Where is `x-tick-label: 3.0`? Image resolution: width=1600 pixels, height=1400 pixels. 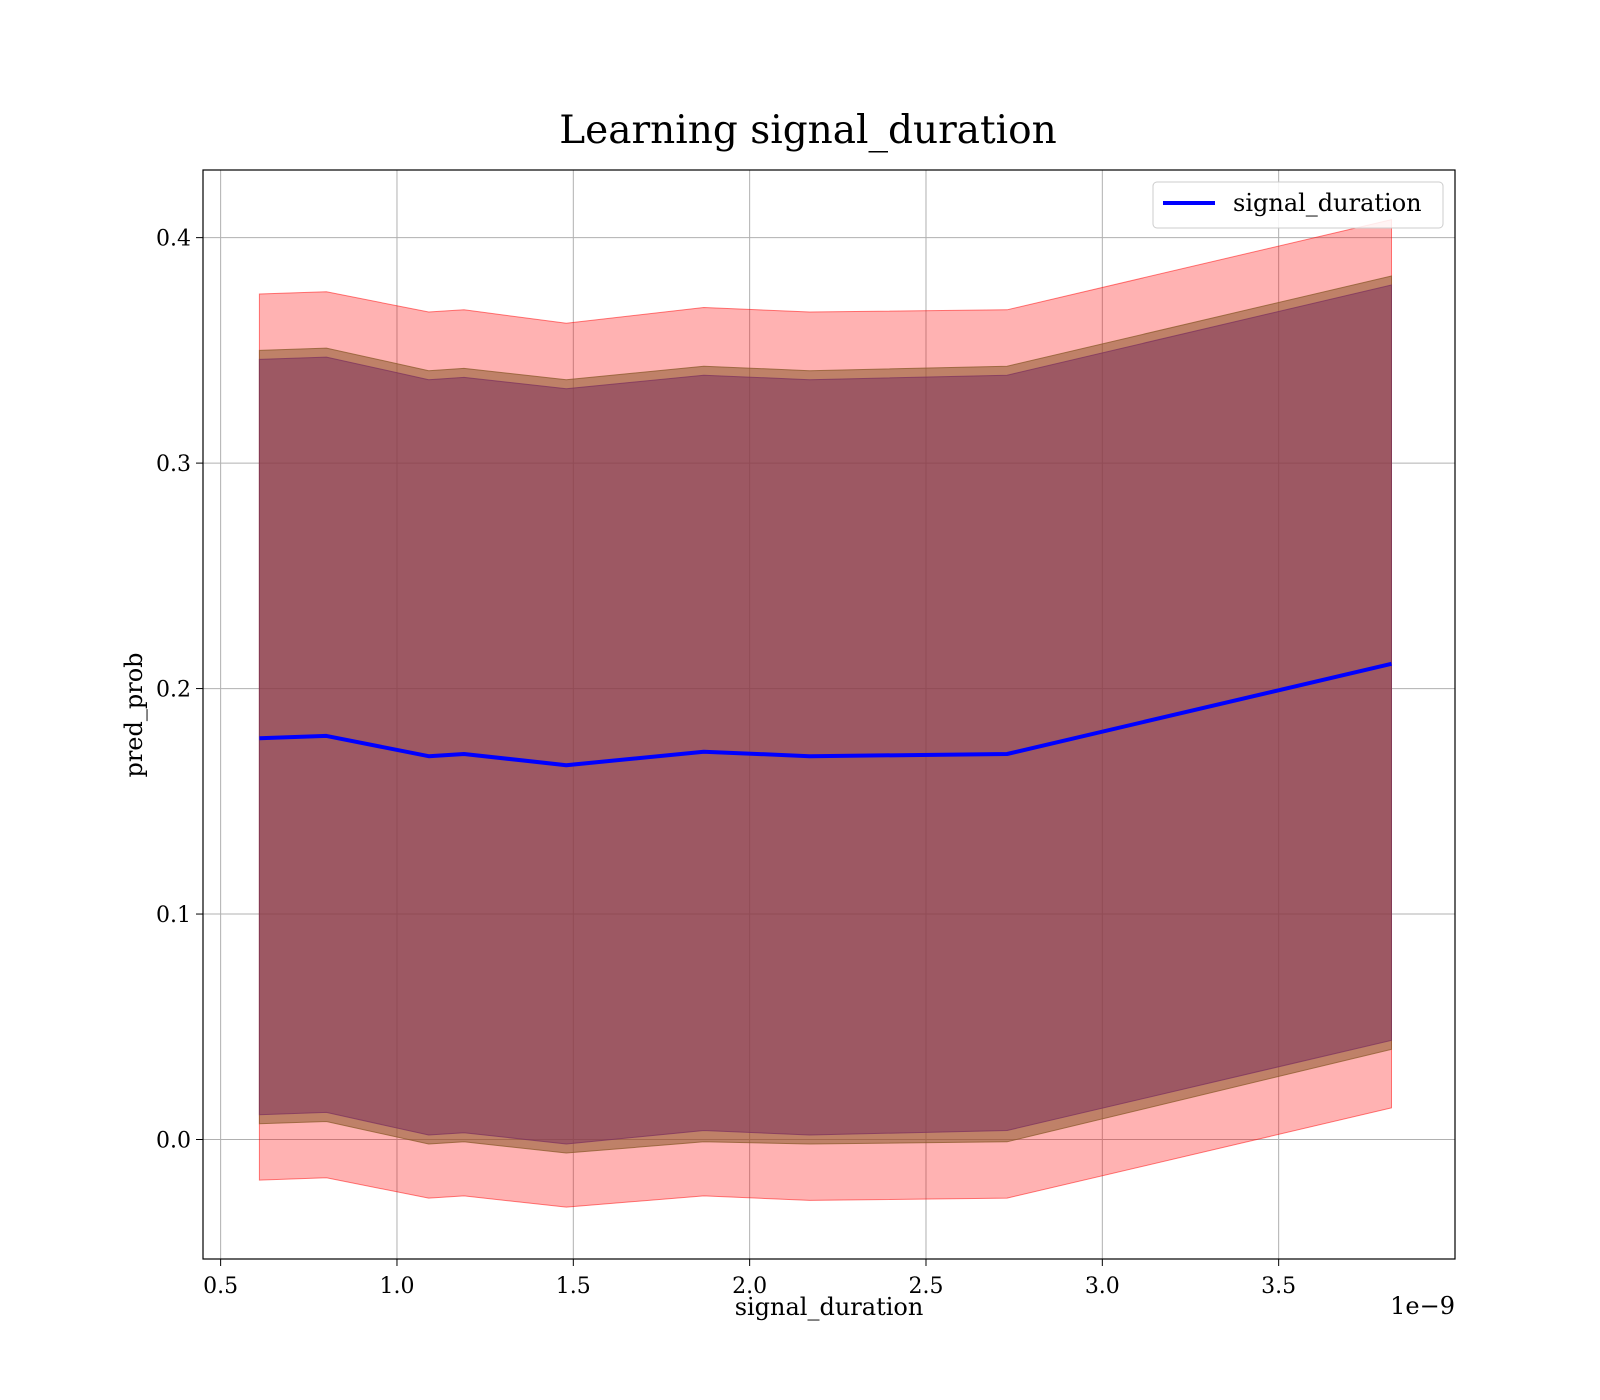 x-tick-label: 3.0 is located at coordinates (1102, 1286).